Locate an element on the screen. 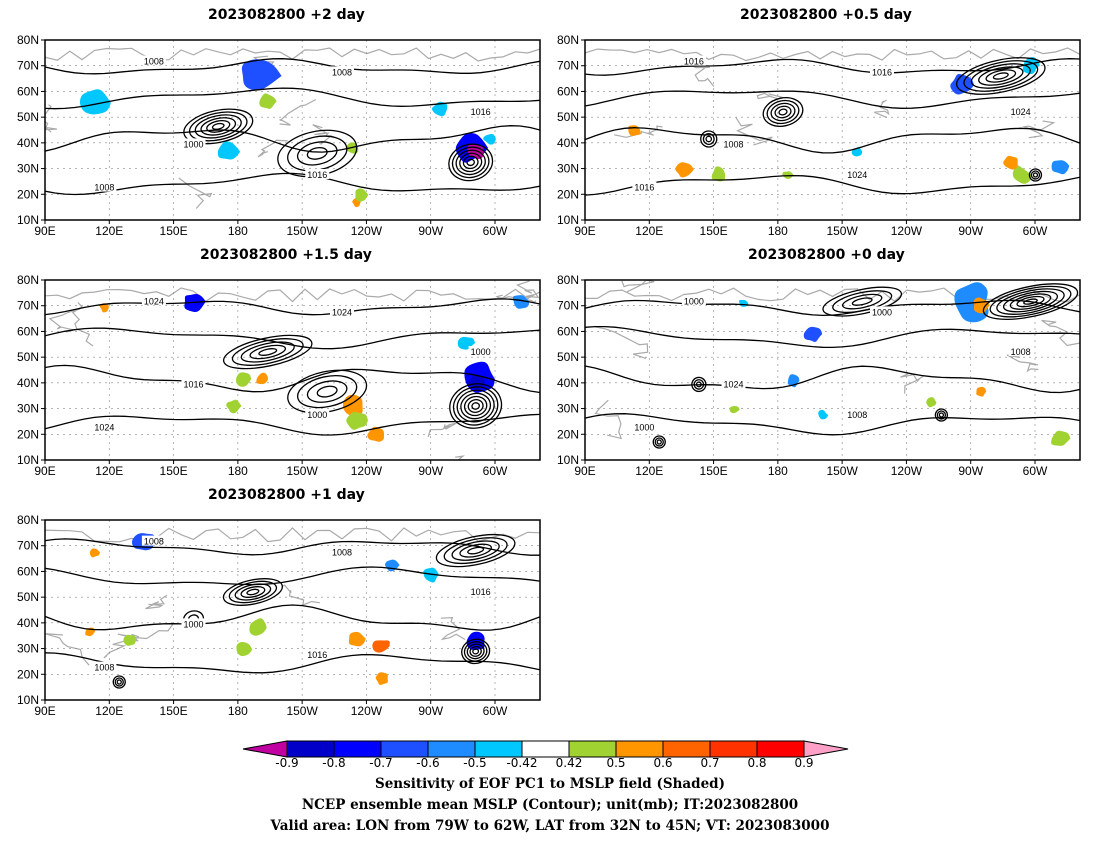 The width and height of the screenshot is (1100, 850). colorbar-tick-label: 0.6 is located at coordinates (663, 763).